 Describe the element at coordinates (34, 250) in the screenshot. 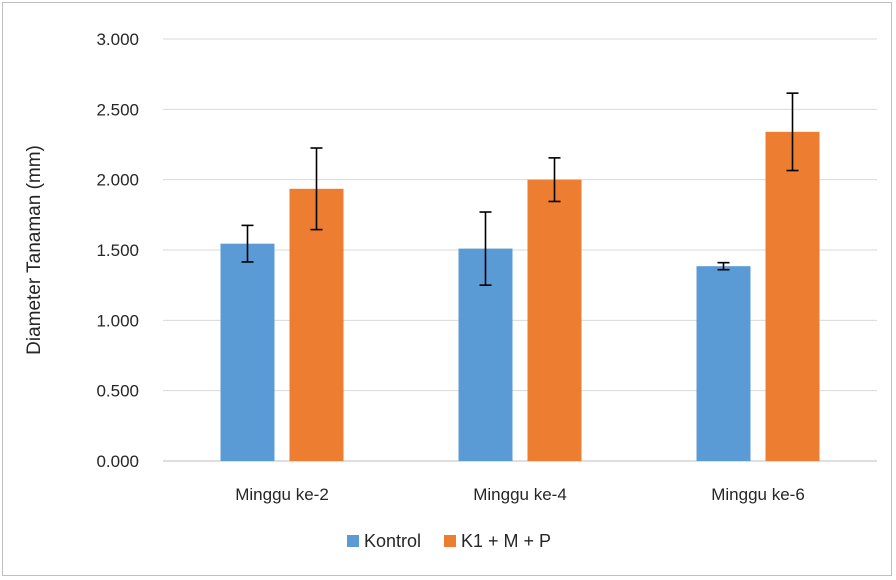

I see `y-axis-label: Diameter Tanaman (mm)` at that location.